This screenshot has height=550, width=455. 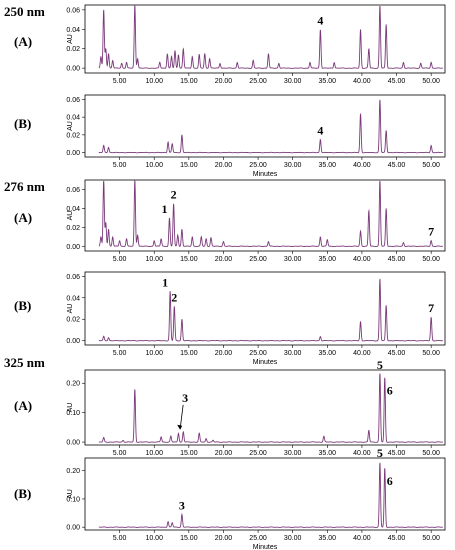 What do you see at coordinates (380, 365) in the screenshot?
I see `peak-label: 5` at bounding box center [380, 365].